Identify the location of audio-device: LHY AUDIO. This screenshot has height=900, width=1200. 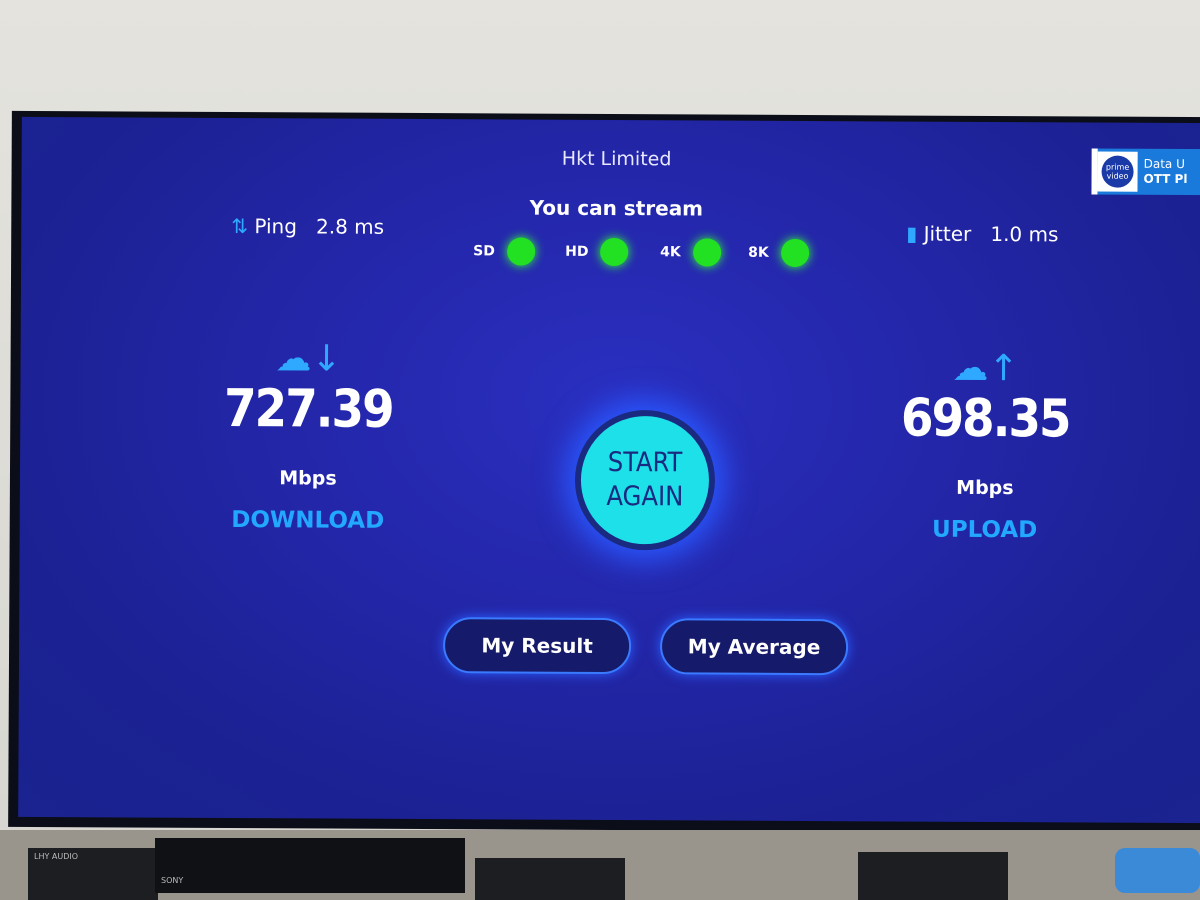
(93, 874).